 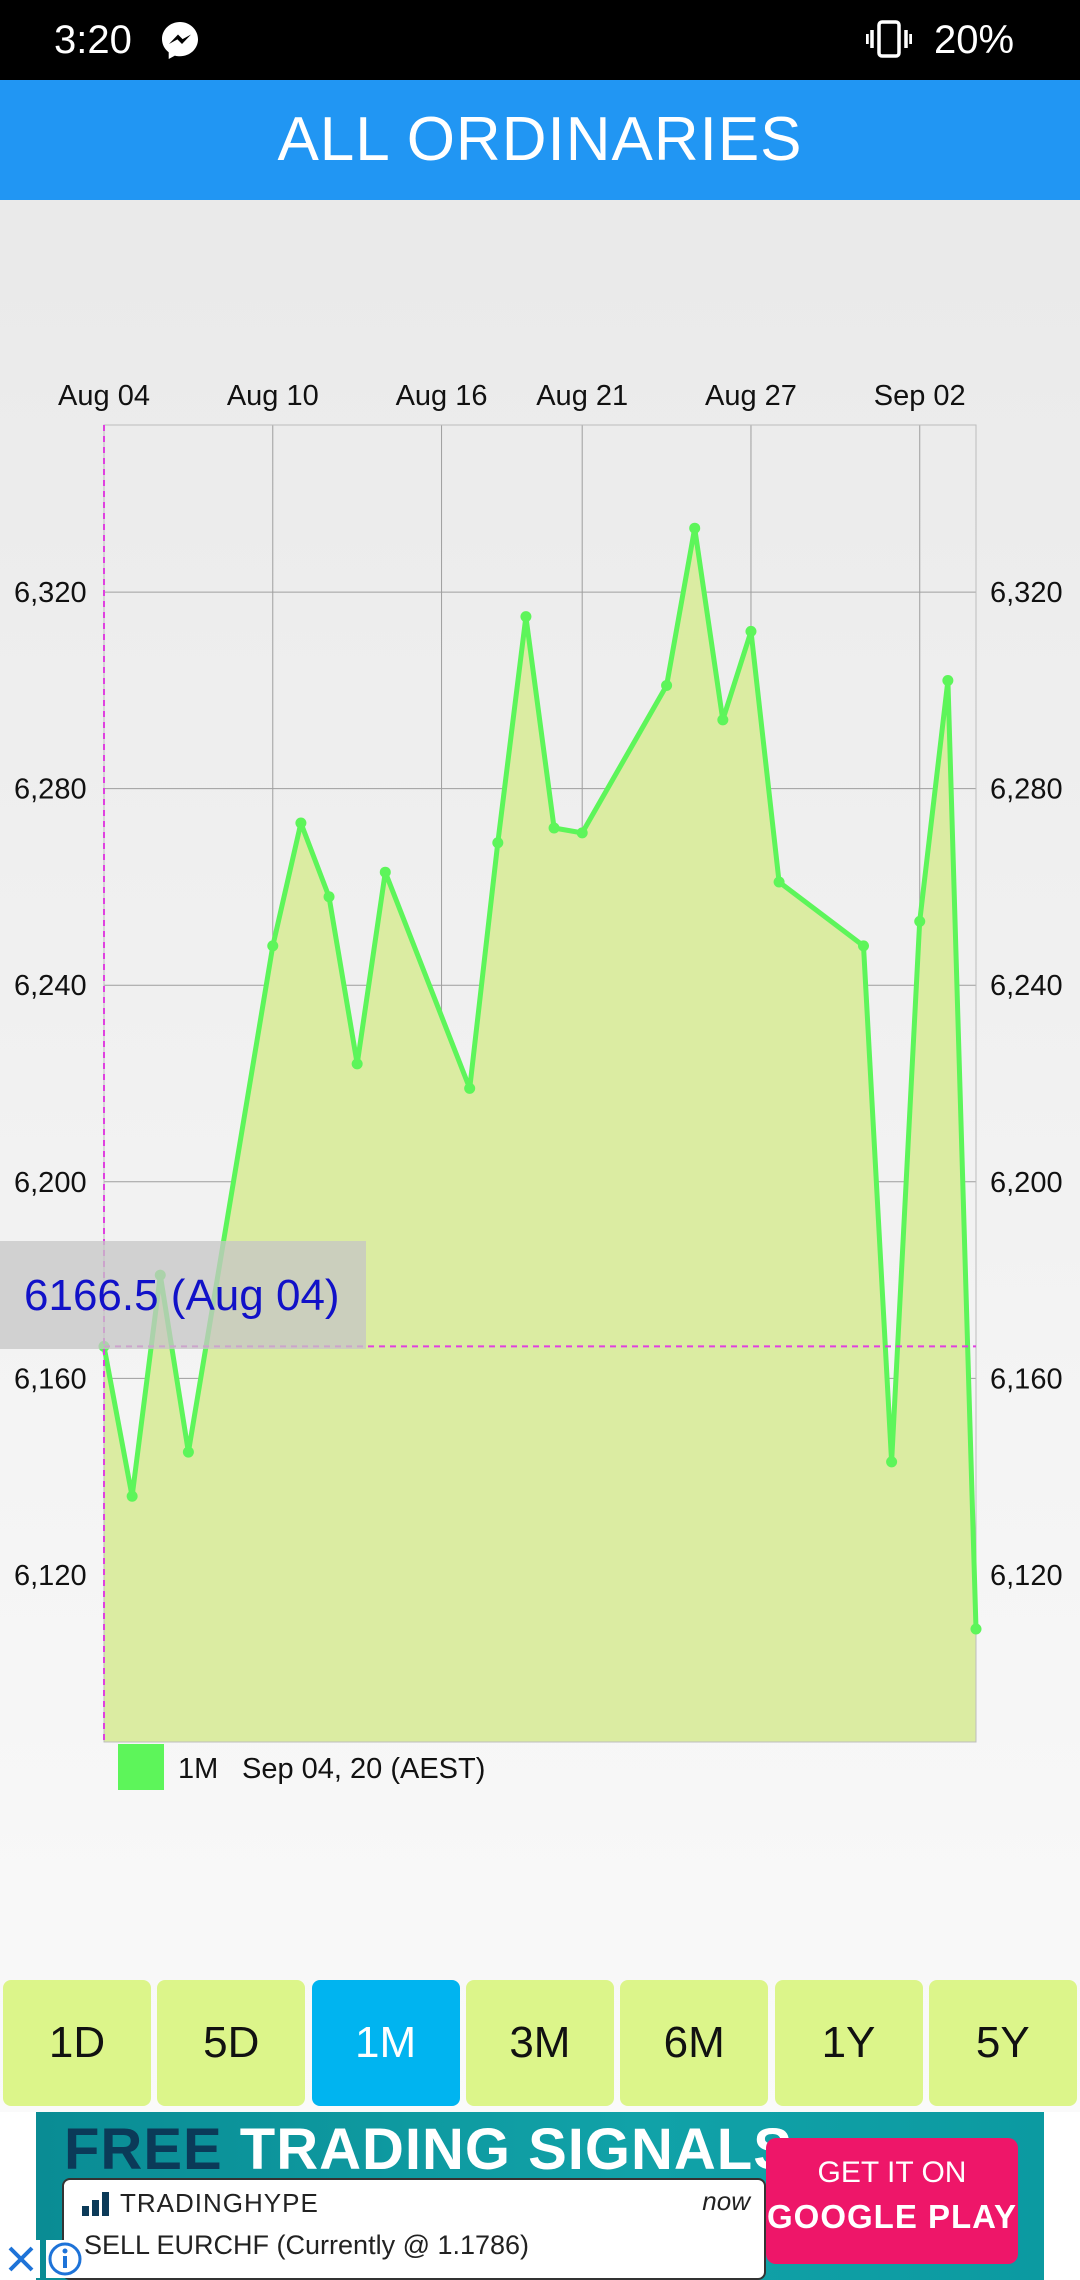 I want to click on range-selector: 1D 5D 1M 3M 6M 1Y 5Y, so click(x=540, y=2043).